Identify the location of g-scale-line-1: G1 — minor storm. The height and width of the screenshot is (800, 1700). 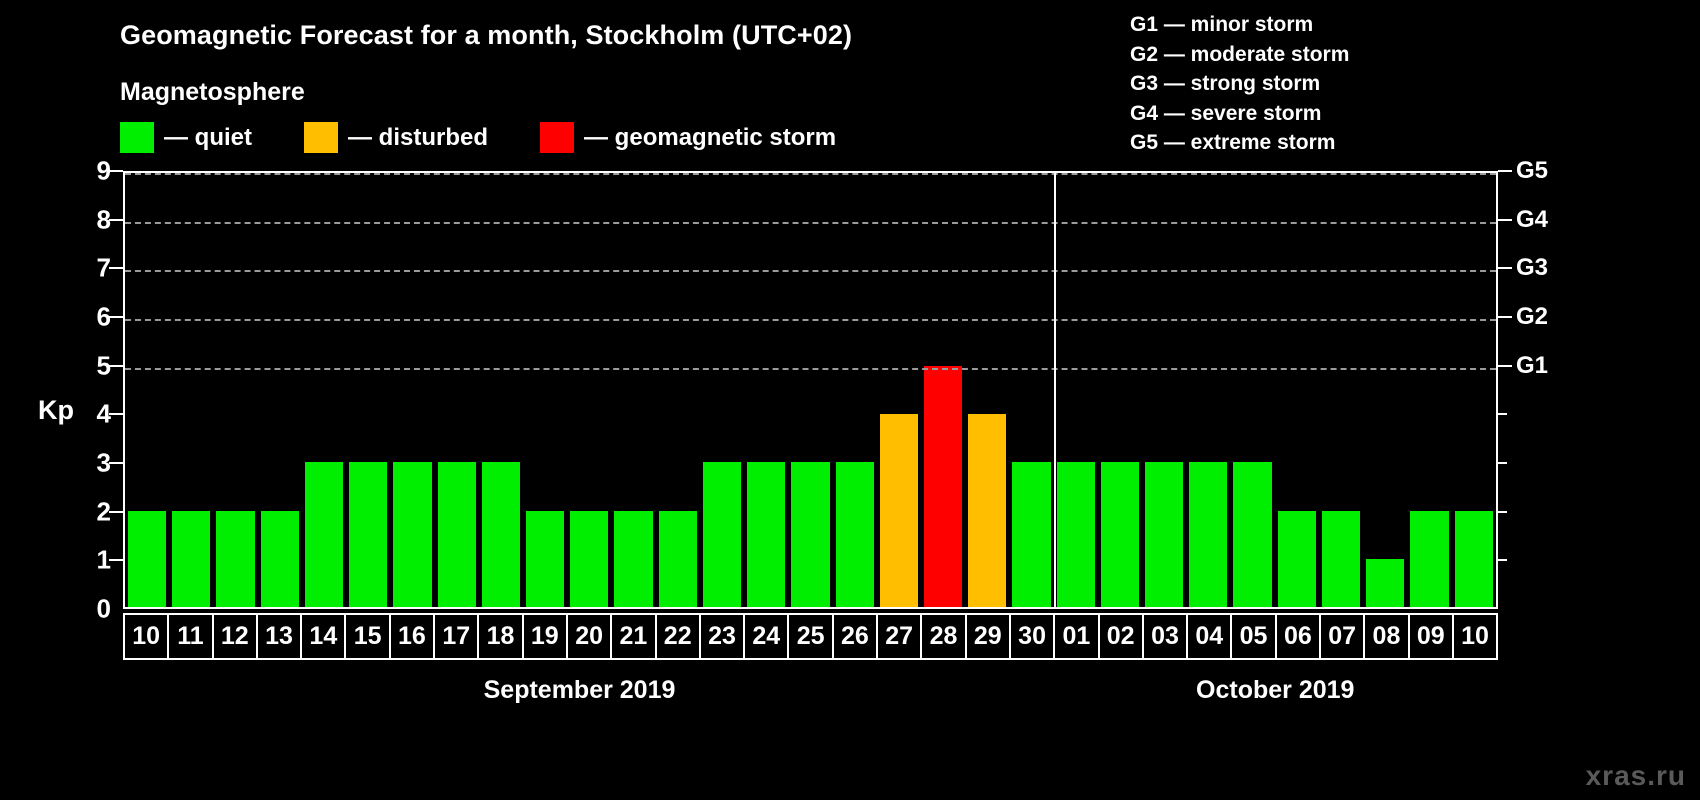
(1222, 24).